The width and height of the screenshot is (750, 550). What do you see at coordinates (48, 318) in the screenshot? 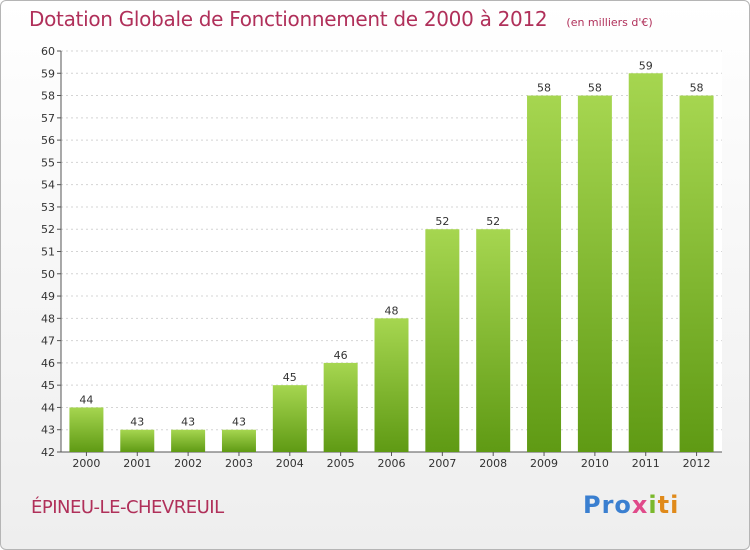
I see `y-tick-label: 48` at bounding box center [48, 318].